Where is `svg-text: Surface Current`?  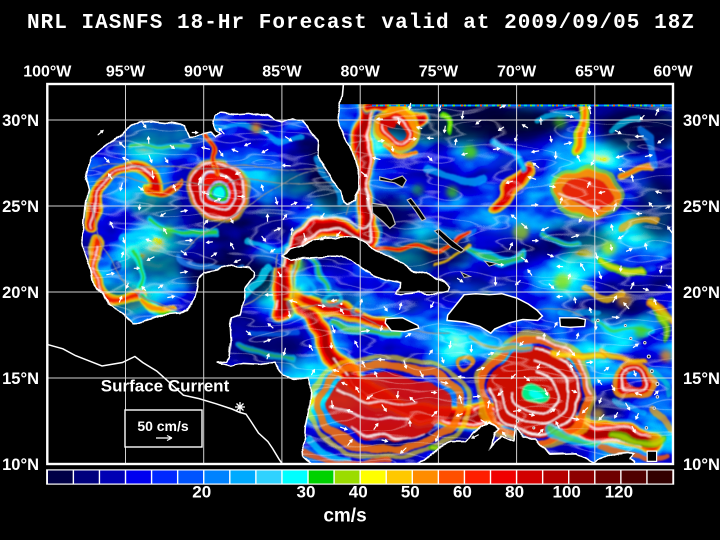 svg-text: Surface Current is located at coordinates (165, 386).